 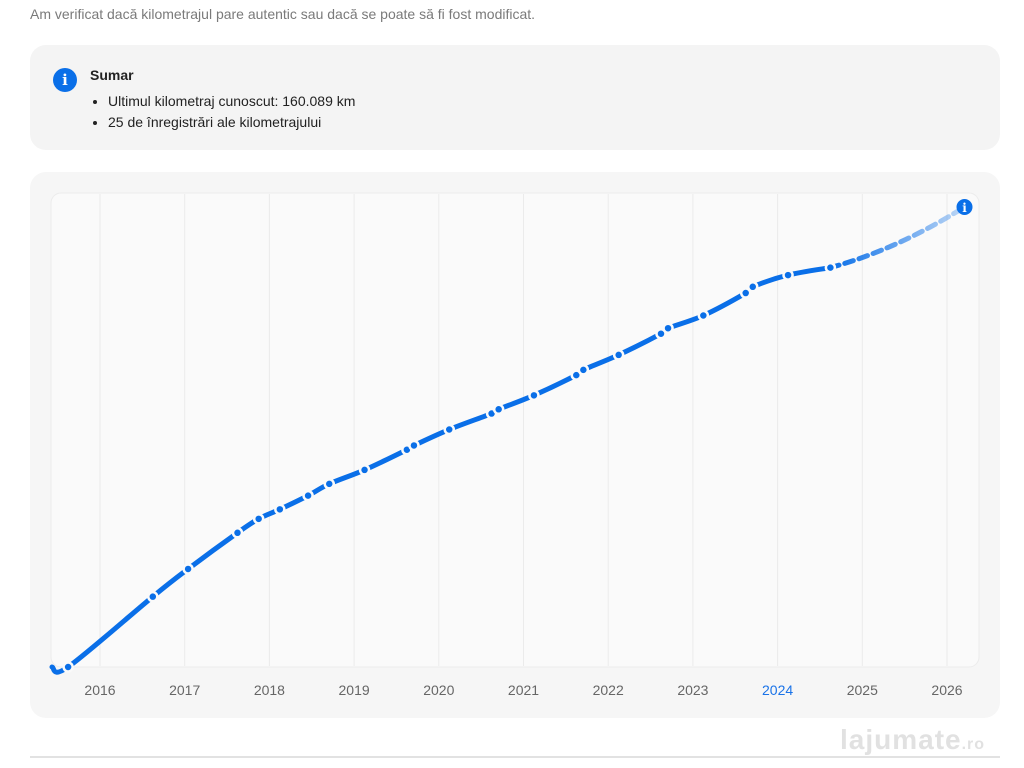 I want to click on x-tick-label: 2024, so click(x=777, y=690).